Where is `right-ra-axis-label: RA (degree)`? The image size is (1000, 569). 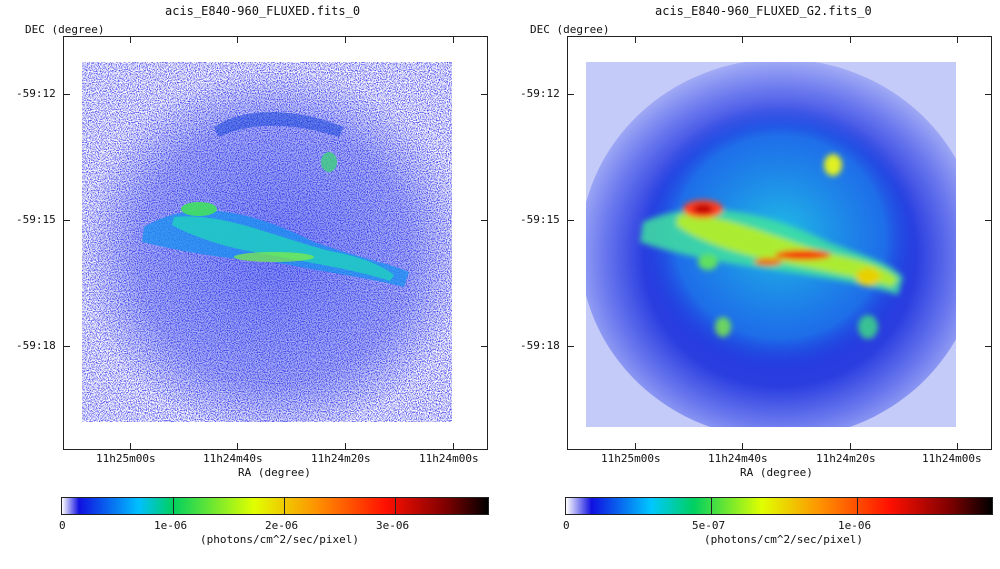
right-ra-axis-label: RA (degree) is located at coordinates (776, 472).